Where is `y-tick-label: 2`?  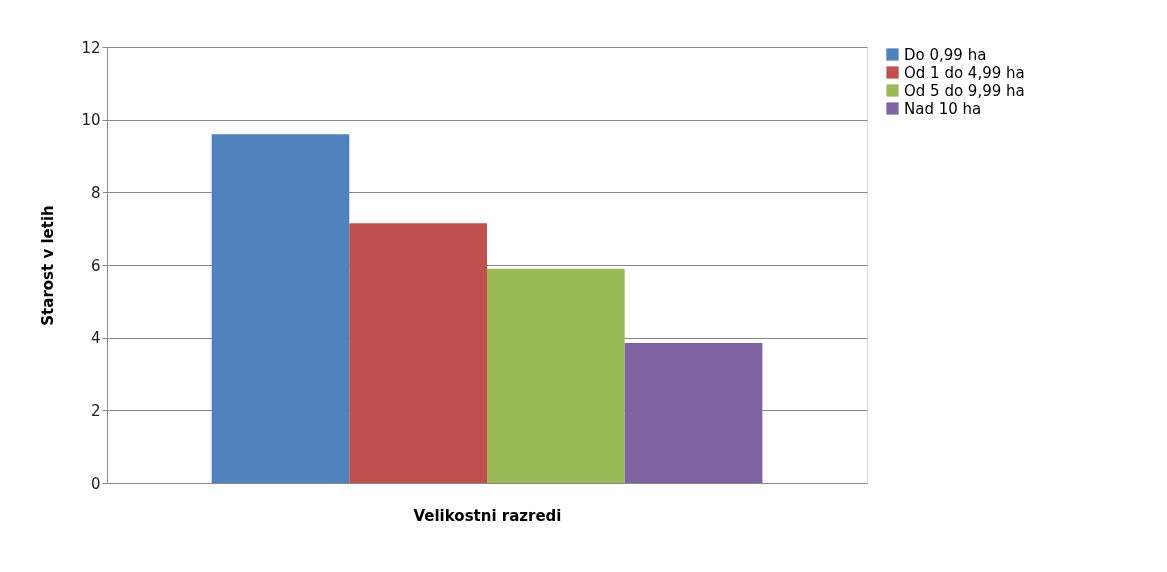 y-tick-label: 2 is located at coordinates (95, 410).